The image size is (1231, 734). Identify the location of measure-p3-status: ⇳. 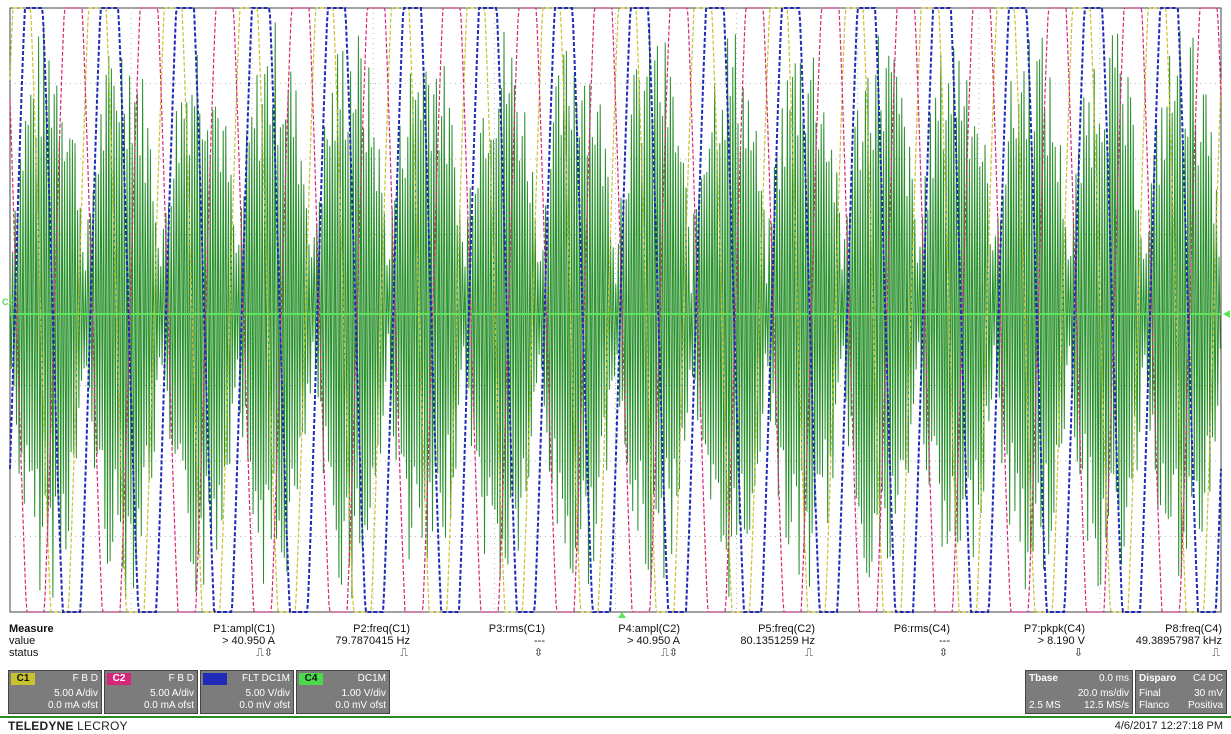
(538, 653).